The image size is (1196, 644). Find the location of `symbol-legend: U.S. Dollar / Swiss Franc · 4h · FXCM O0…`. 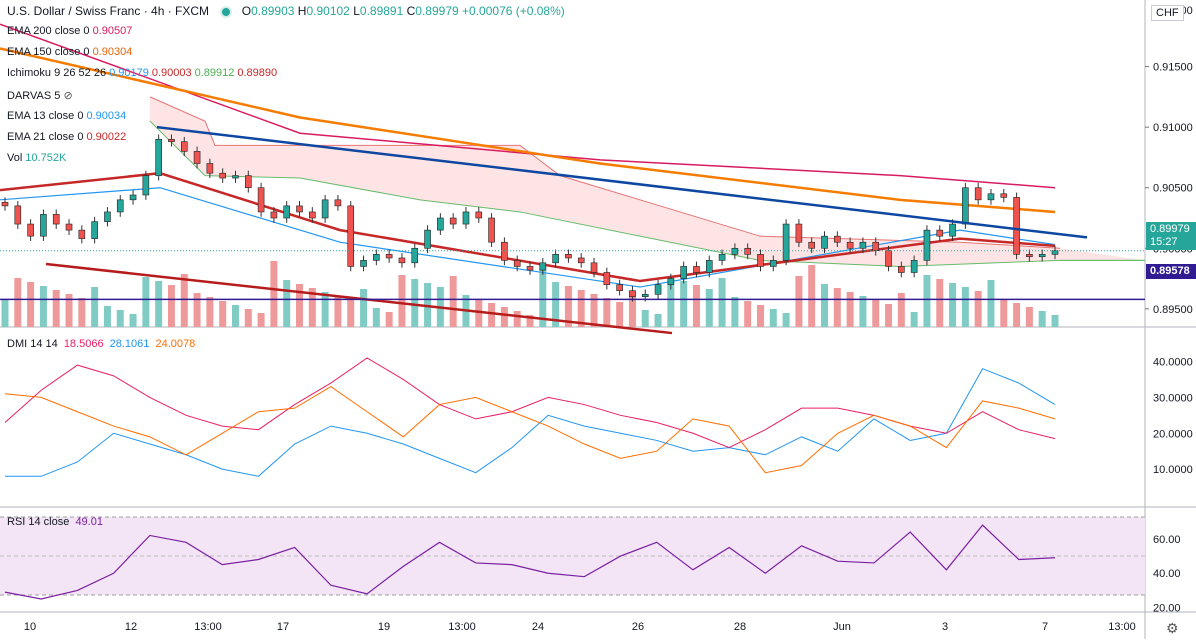

symbol-legend: U.S. Dollar / Swiss Franc · 4h · FXCM O0… is located at coordinates (286, 11).